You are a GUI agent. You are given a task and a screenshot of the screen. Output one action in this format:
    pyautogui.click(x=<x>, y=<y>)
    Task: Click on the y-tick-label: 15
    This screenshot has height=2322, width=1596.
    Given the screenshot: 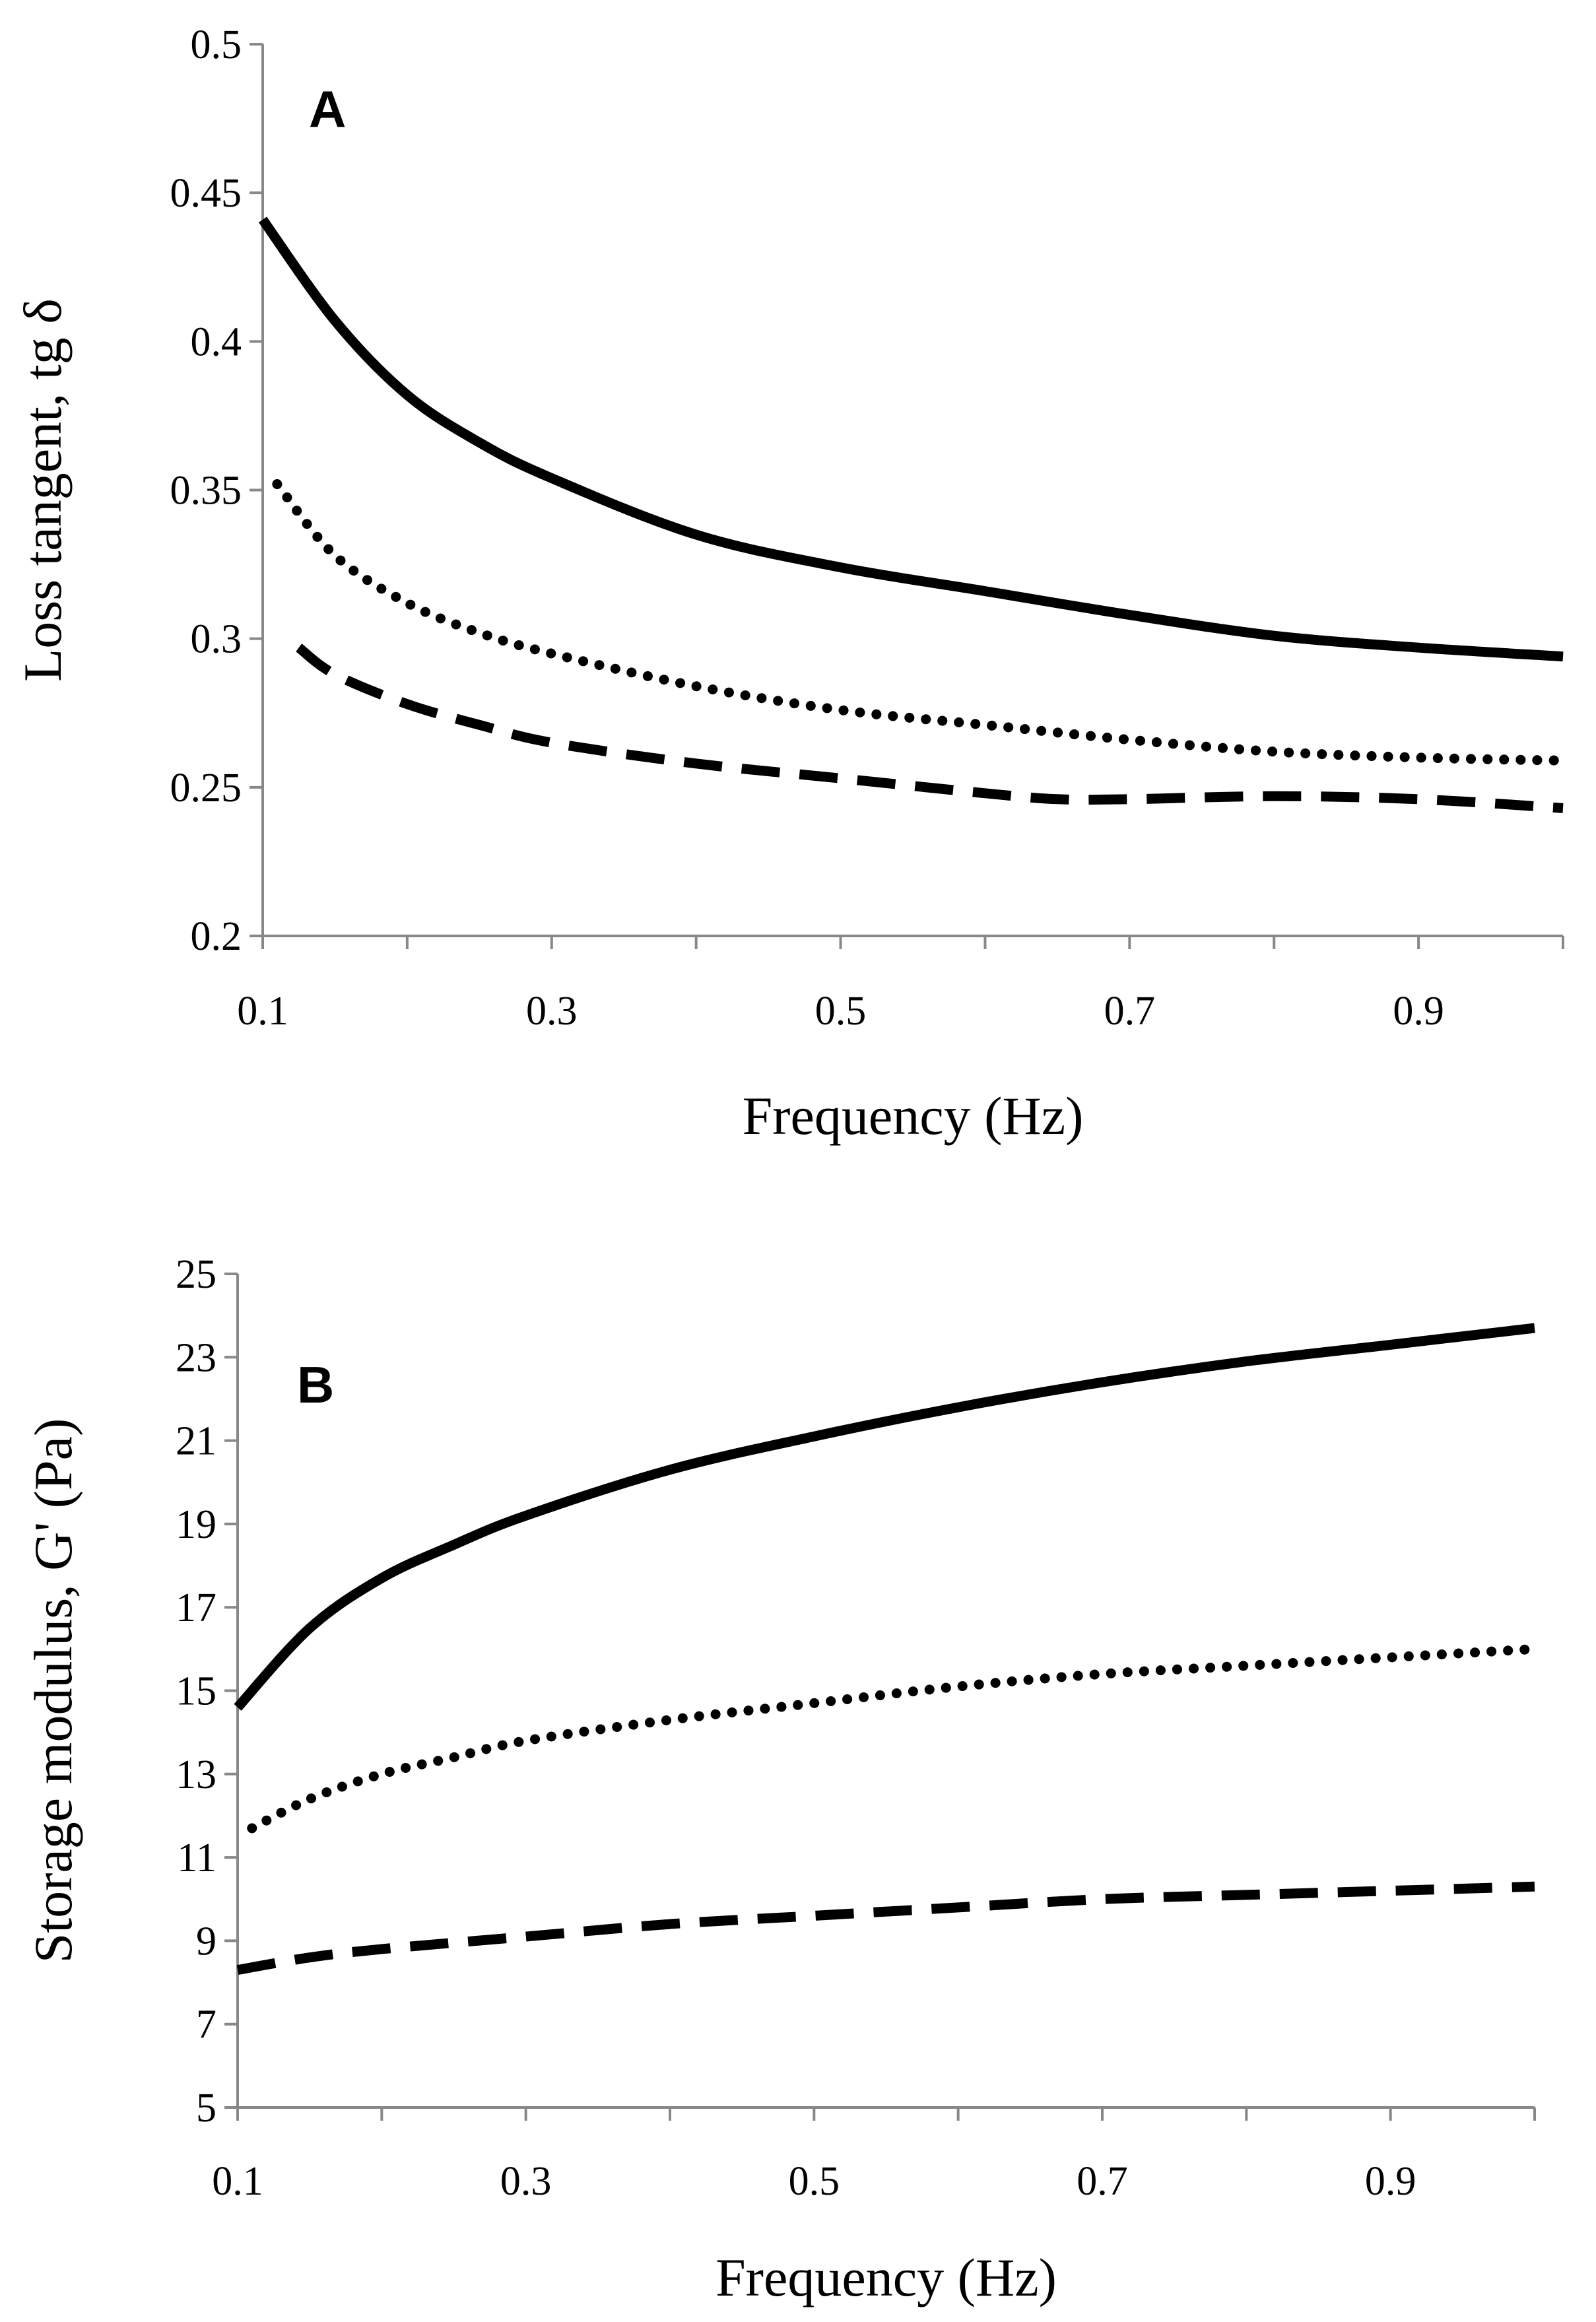 What is the action you would take?
    pyautogui.click(x=196, y=1691)
    